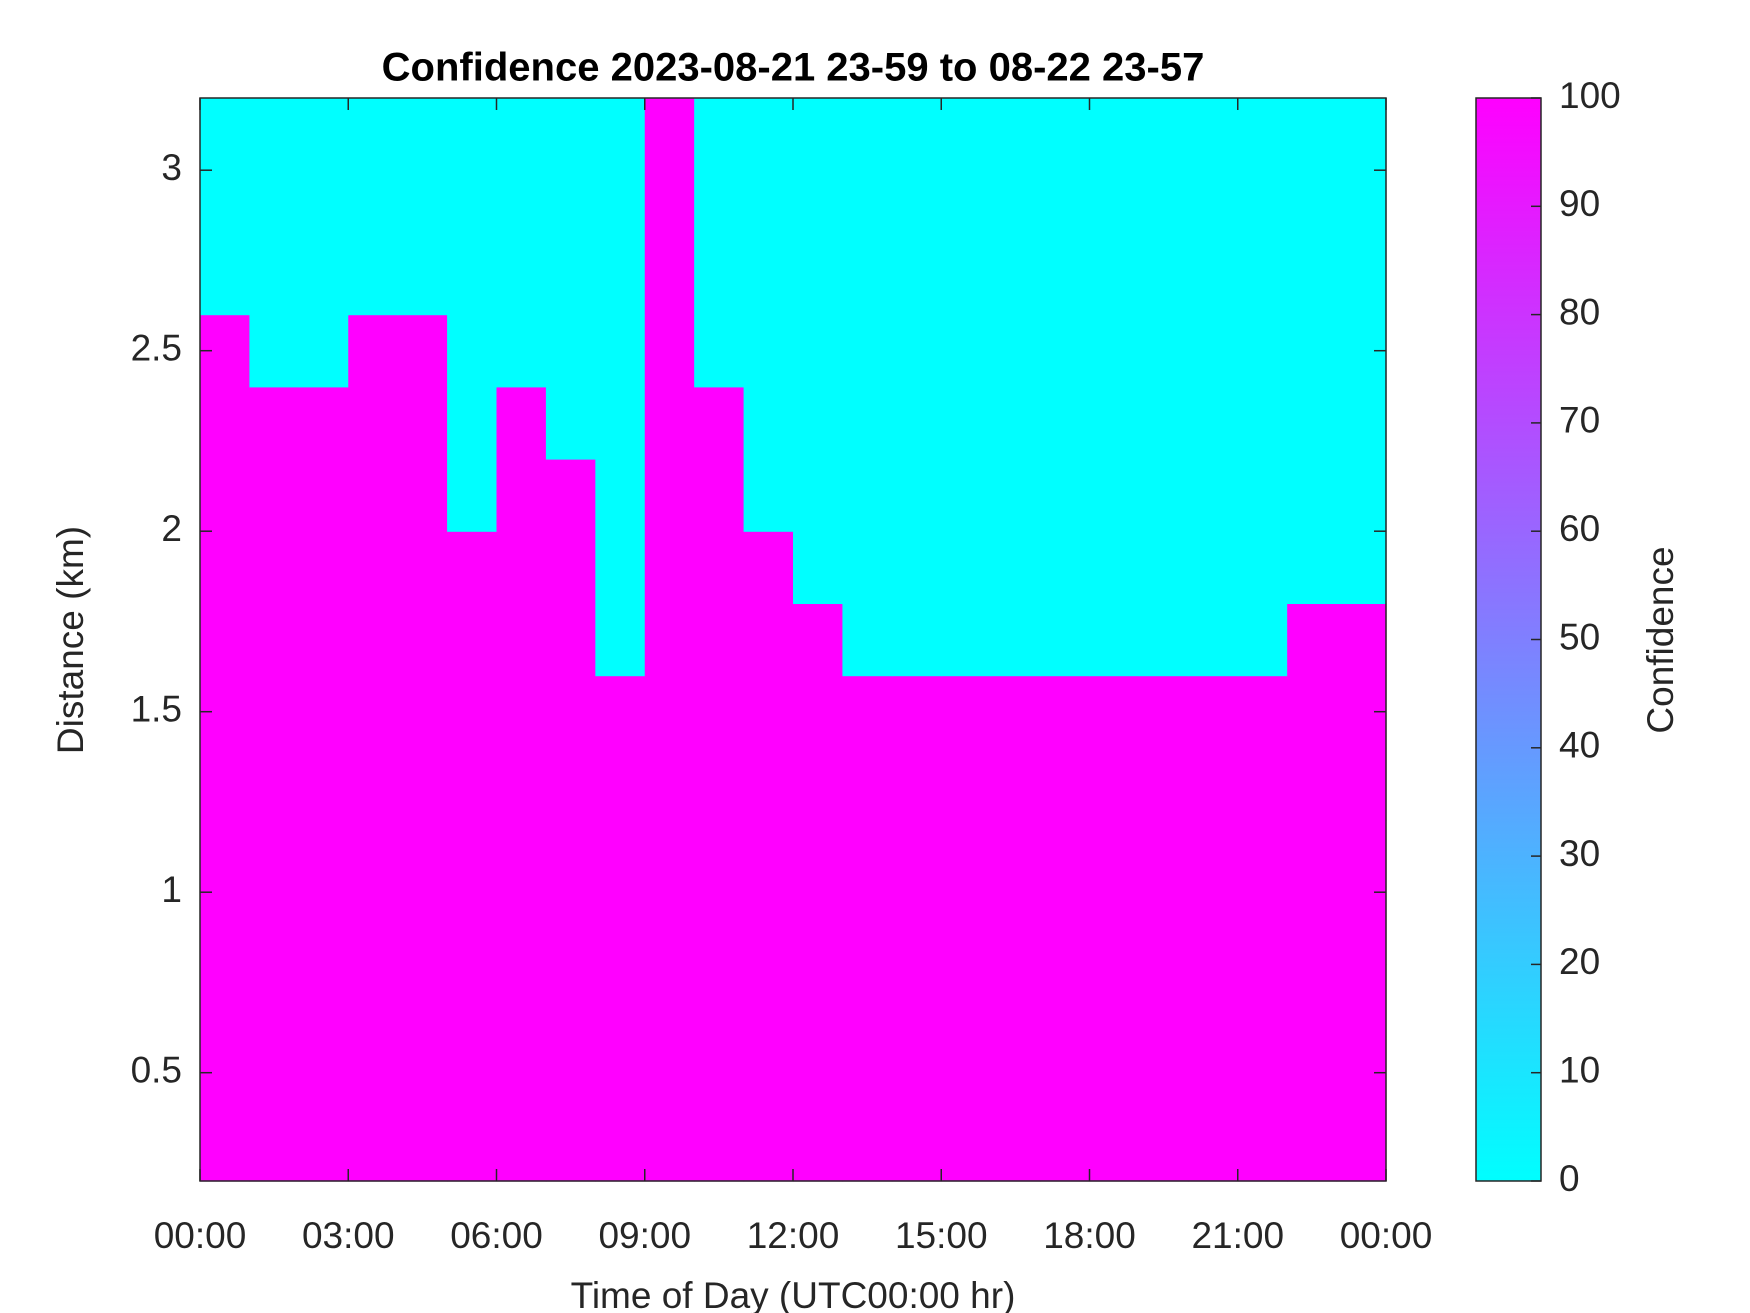 The height and width of the screenshot is (1313, 1750). Describe the element at coordinates (1660, 639) in the screenshot. I see `colorbar-label: Confidence` at that location.